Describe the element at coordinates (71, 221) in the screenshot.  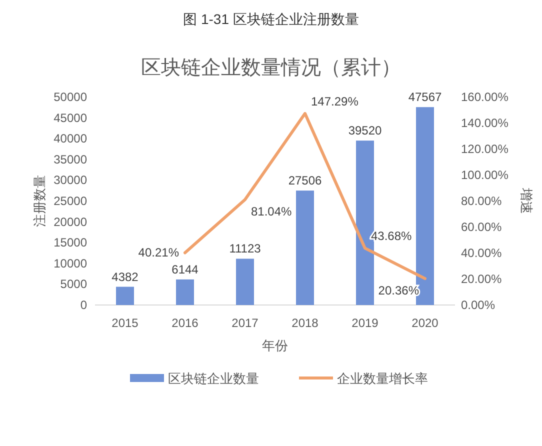
I see `y-tick-label: 20000` at that location.